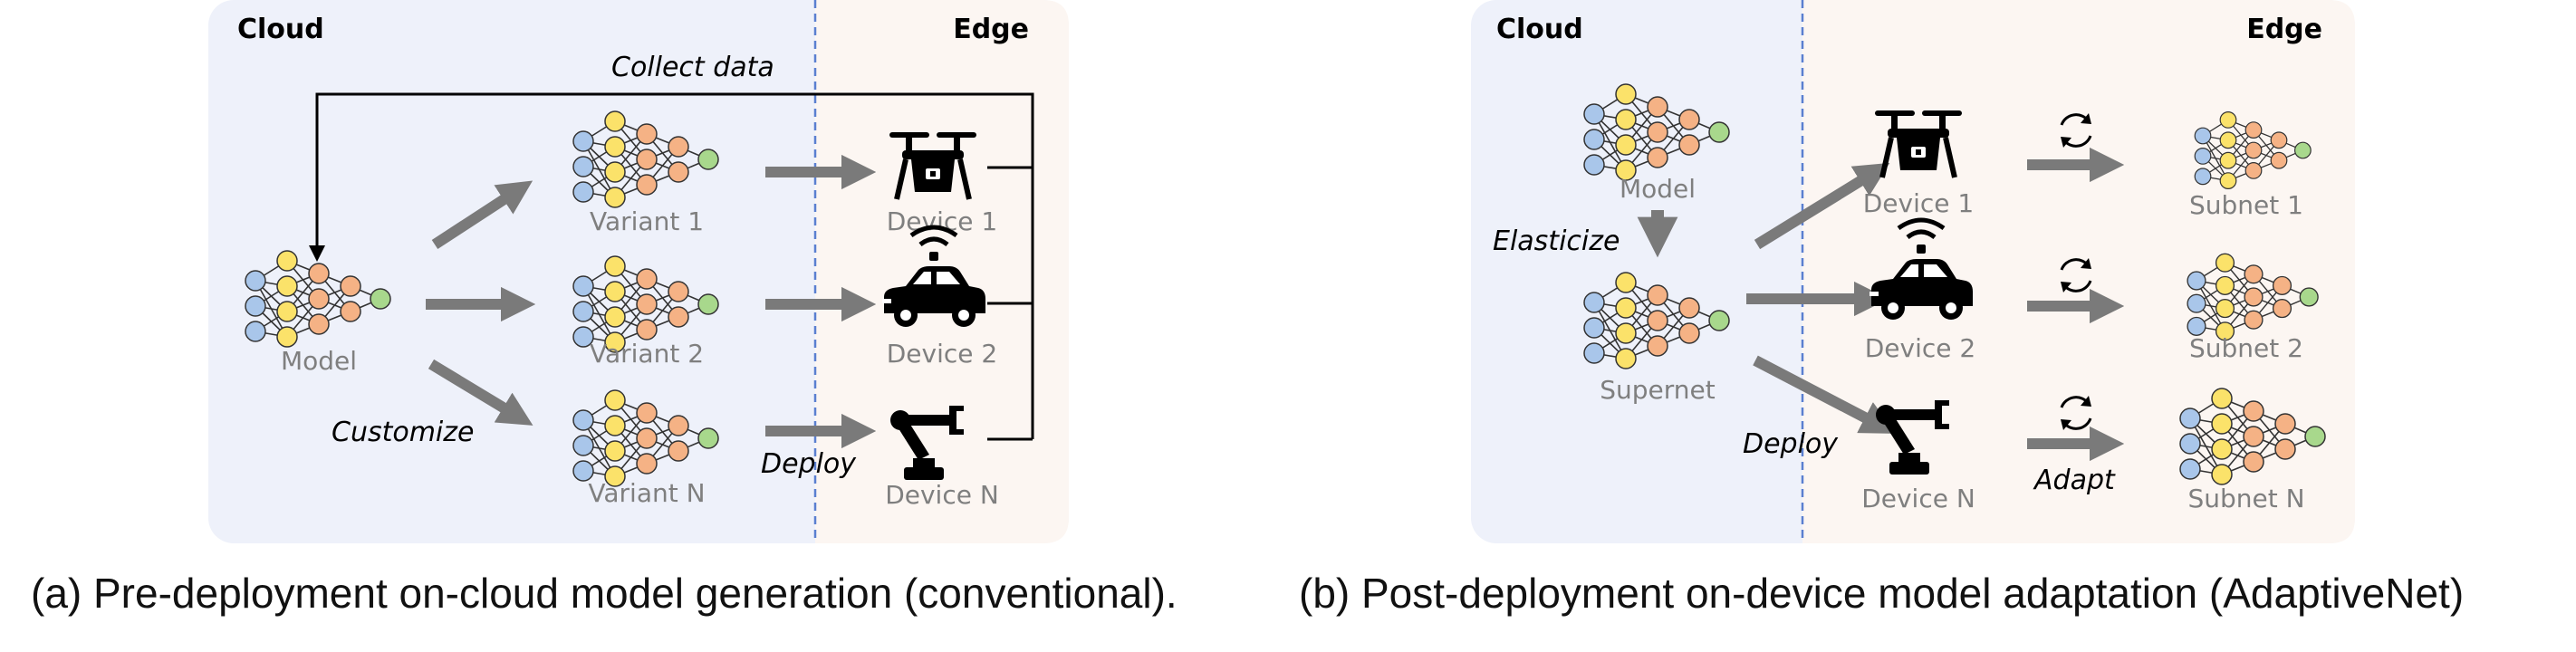 The height and width of the screenshot is (652, 2576). Describe the element at coordinates (2246, 348) in the screenshot. I see `subnet-2-label: Subnet 2` at that location.